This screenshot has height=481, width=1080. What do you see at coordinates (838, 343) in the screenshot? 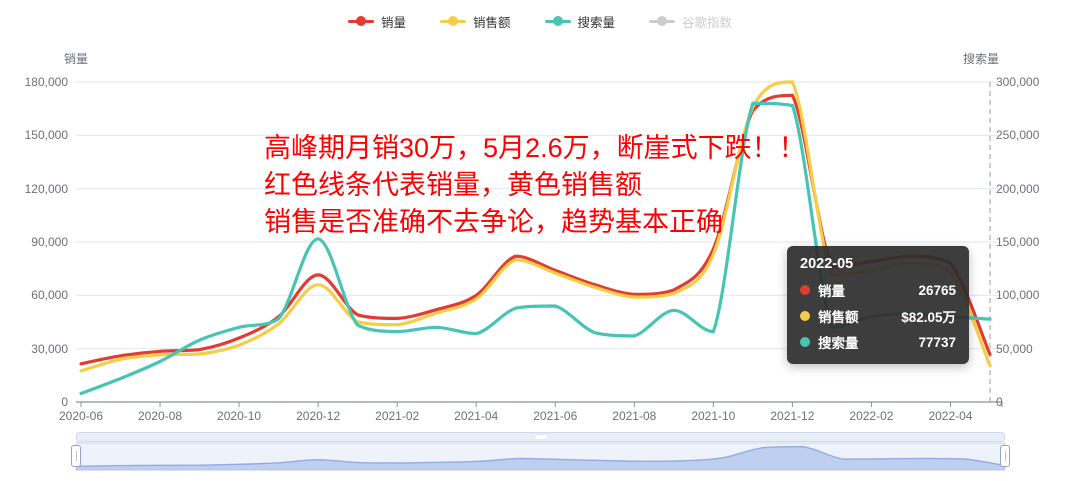
I see `tooltip-series-label: 搜索量` at bounding box center [838, 343].